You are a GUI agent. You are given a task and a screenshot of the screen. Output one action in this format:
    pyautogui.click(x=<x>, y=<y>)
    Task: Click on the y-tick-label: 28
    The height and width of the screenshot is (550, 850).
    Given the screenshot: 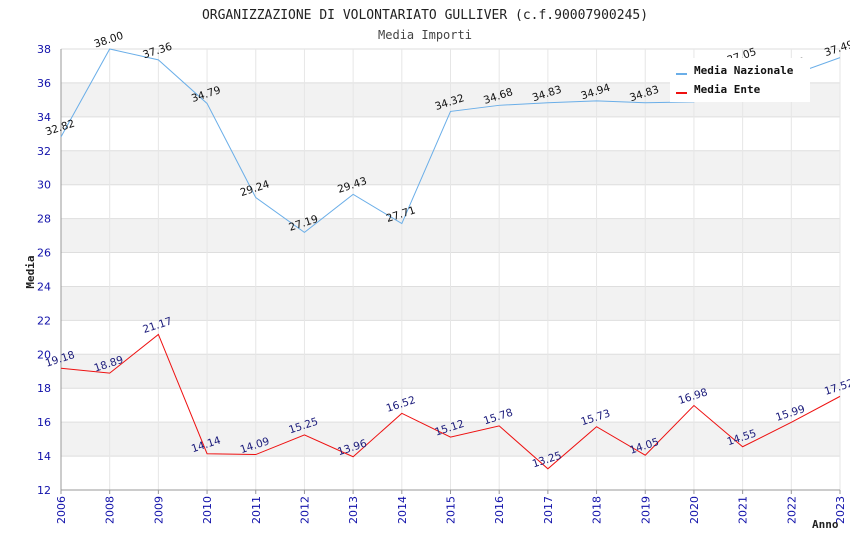 What is the action you would take?
    pyautogui.click(x=44, y=219)
    